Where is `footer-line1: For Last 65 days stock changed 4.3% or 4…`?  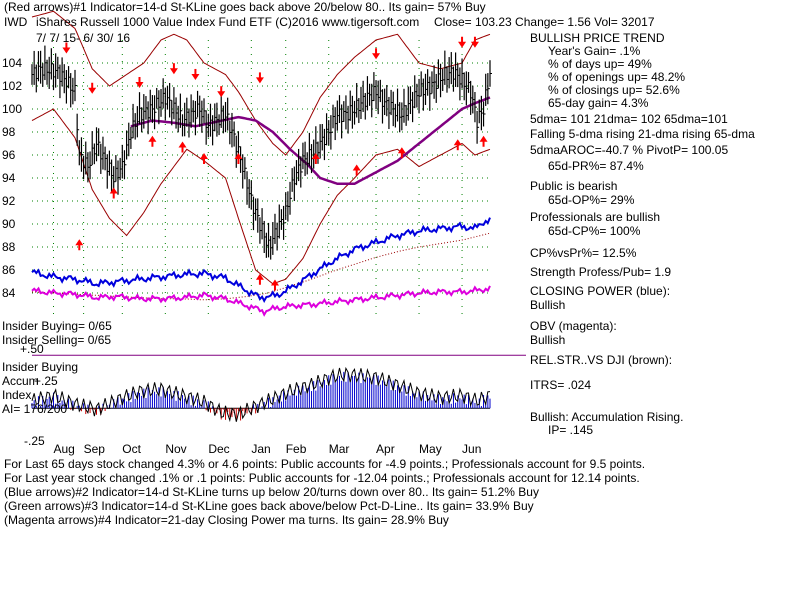 footer-line1: For Last 65 days stock changed 4.3% or 4… is located at coordinates (325, 464).